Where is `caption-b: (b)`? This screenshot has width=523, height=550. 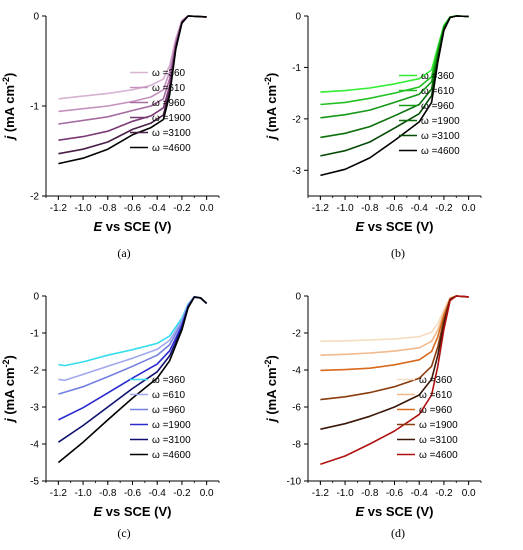
caption-b: (b) is located at coordinates (398, 253).